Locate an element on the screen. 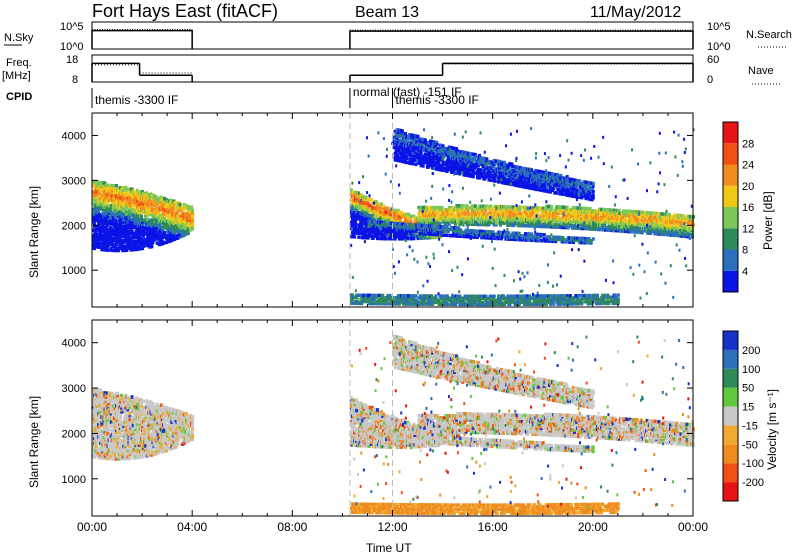 The width and height of the screenshot is (800, 554). freq-unit-label: [MHz] is located at coordinates (16, 76).